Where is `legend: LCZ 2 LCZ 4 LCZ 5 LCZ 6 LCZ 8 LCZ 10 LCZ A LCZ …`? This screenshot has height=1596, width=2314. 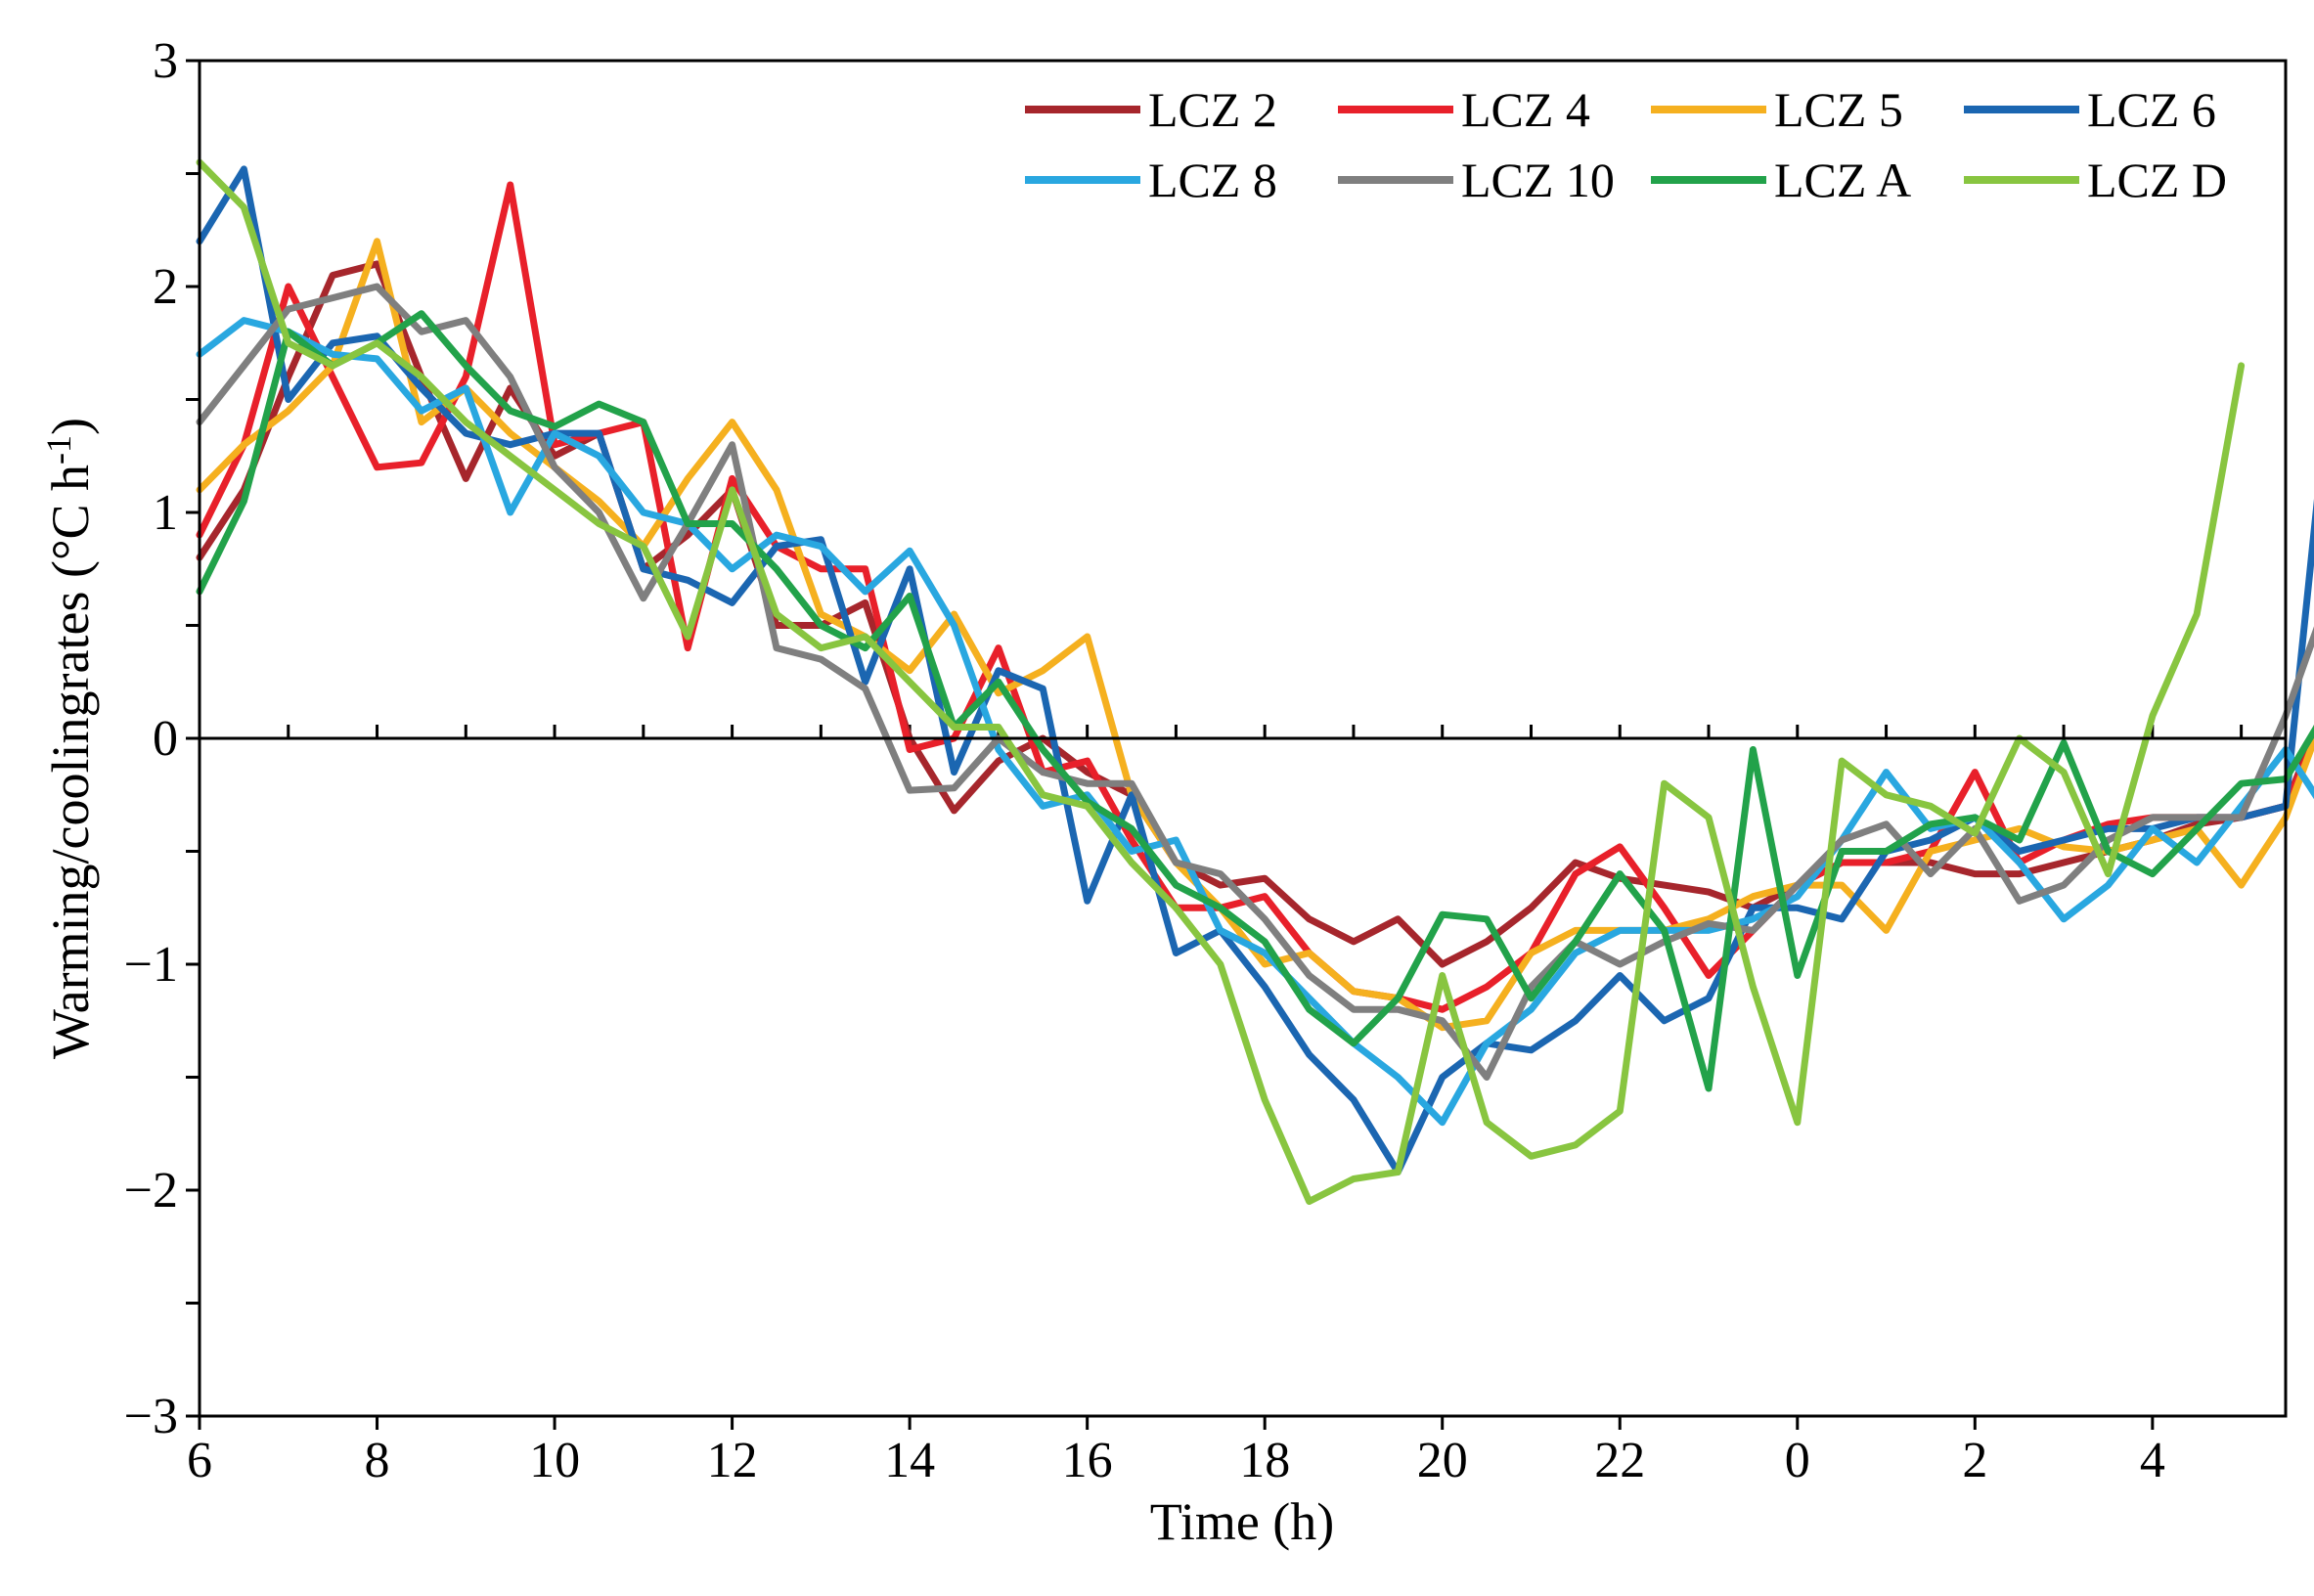
legend: LCZ 2 LCZ 4 LCZ 5 LCZ 6 LCZ 8 LCZ 10 LCZ A LCZ … is located at coordinates (1626, 144).